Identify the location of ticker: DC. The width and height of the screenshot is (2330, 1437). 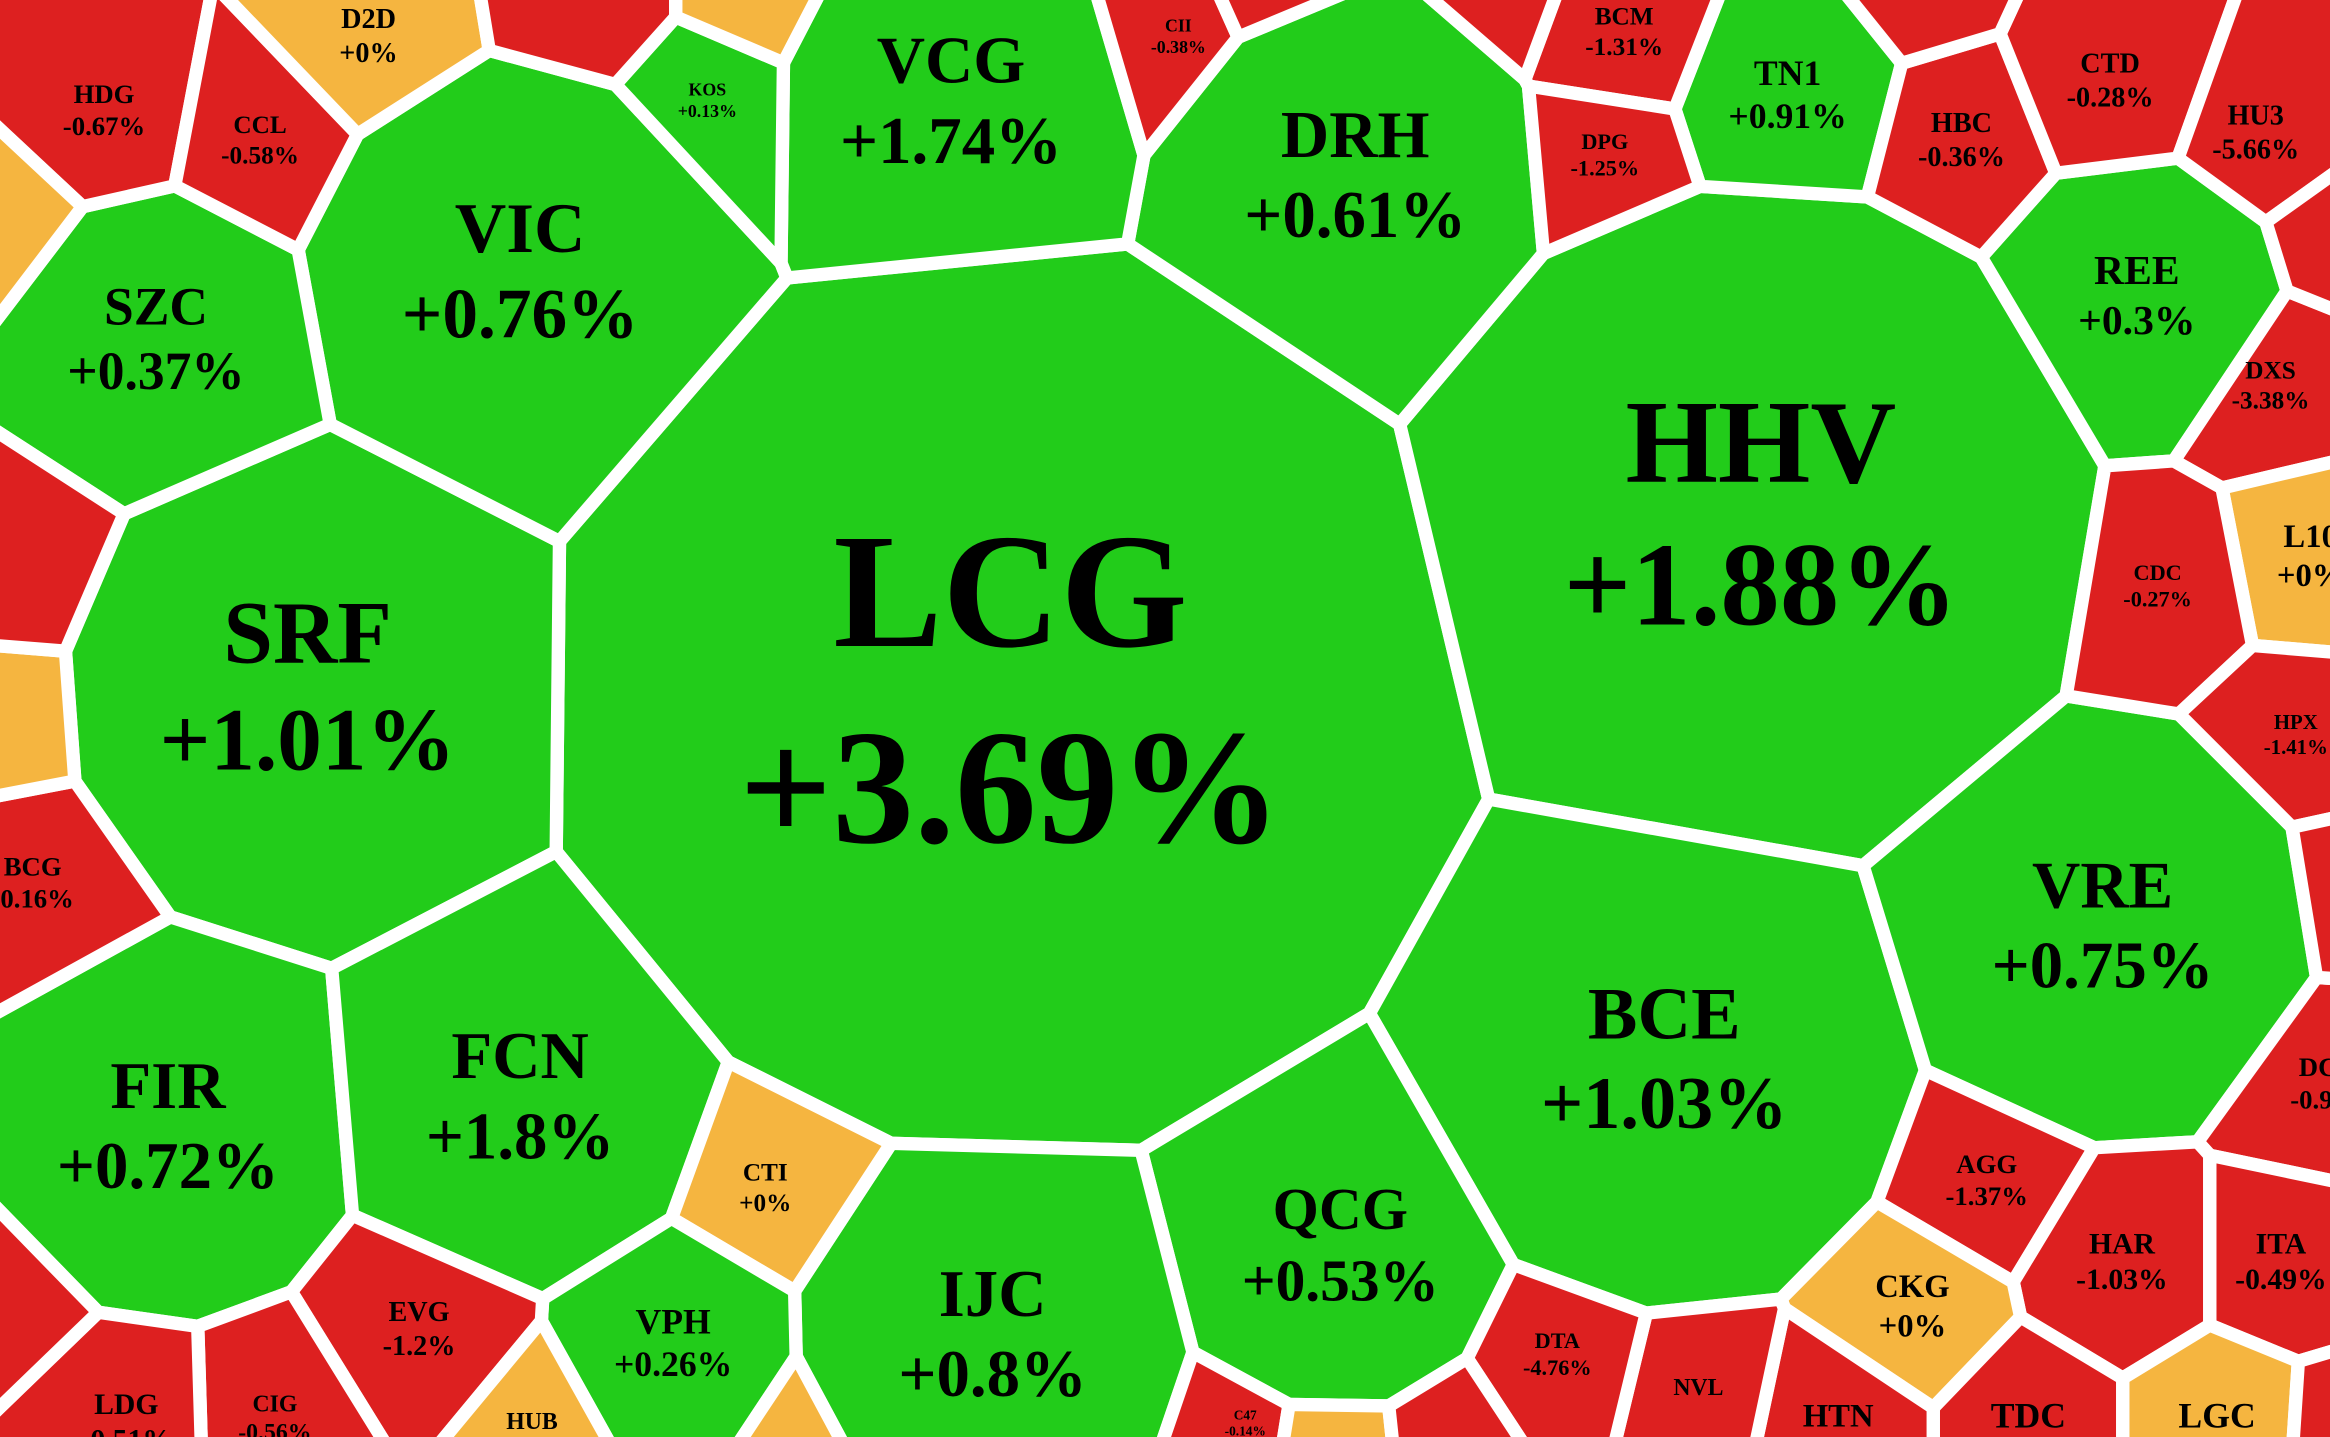
(2314, 1067).